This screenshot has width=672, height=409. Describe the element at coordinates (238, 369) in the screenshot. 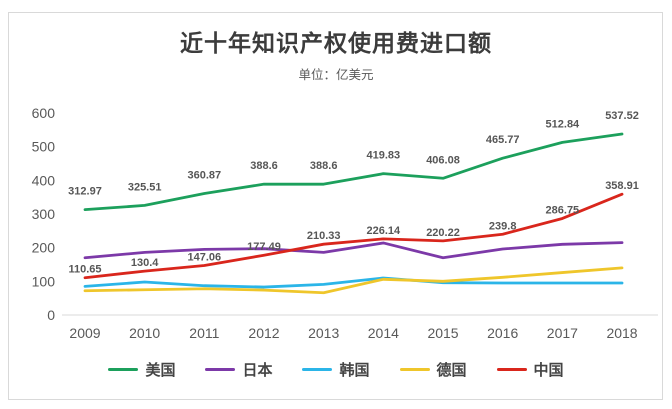

I see `legend-item-japan: 日本` at that location.